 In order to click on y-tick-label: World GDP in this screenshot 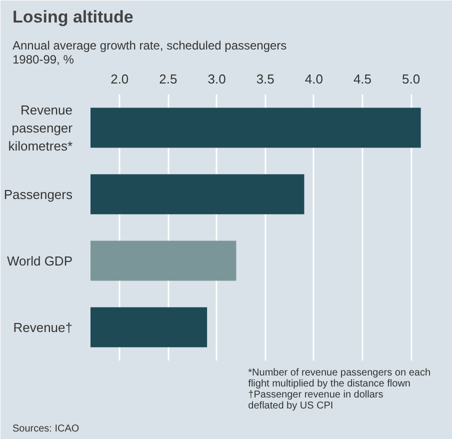, I will do `click(40, 260)`.